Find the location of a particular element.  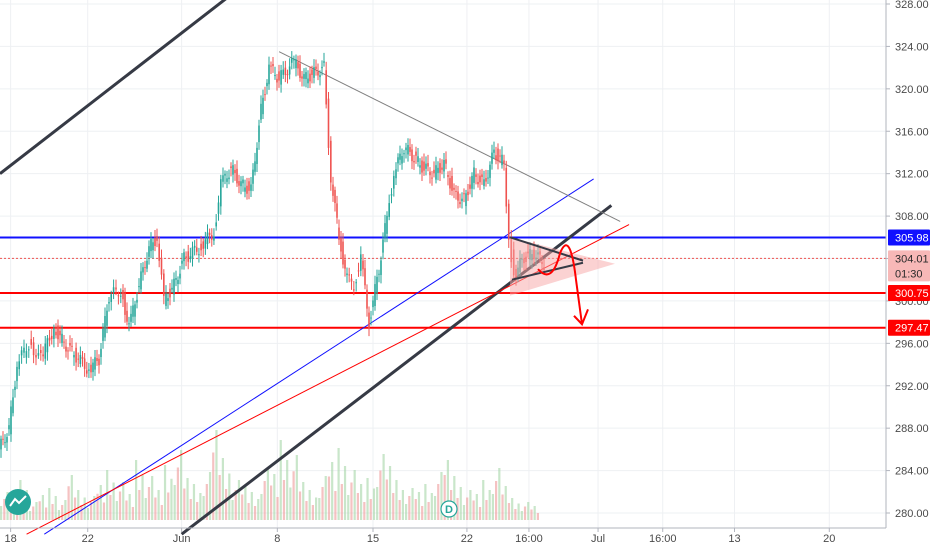

price-tag is located at coordinates (909, 292).